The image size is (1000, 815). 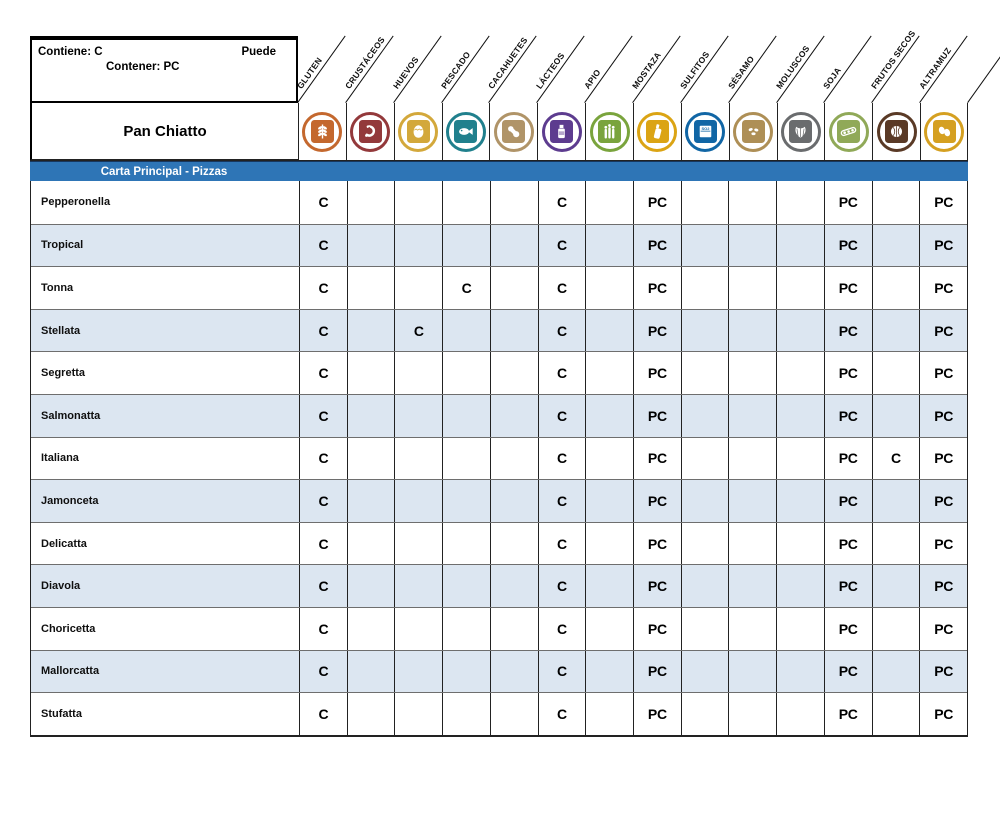 What do you see at coordinates (71, 415) in the screenshot?
I see `item-name: Salmonatta` at bounding box center [71, 415].